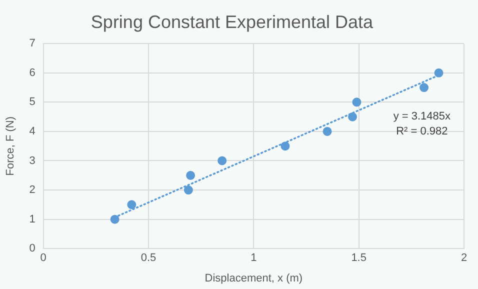 This screenshot has height=289, width=478. Describe the element at coordinates (10, 146) in the screenshot. I see `y-axis-title: Force, F (N)` at that location.